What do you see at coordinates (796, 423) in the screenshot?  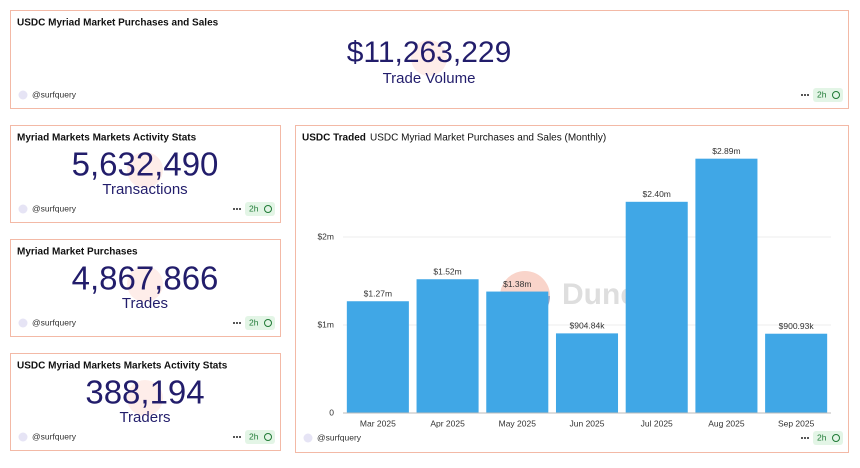 I see `x-tick-label: Sep 2025` at bounding box center [796, 423].